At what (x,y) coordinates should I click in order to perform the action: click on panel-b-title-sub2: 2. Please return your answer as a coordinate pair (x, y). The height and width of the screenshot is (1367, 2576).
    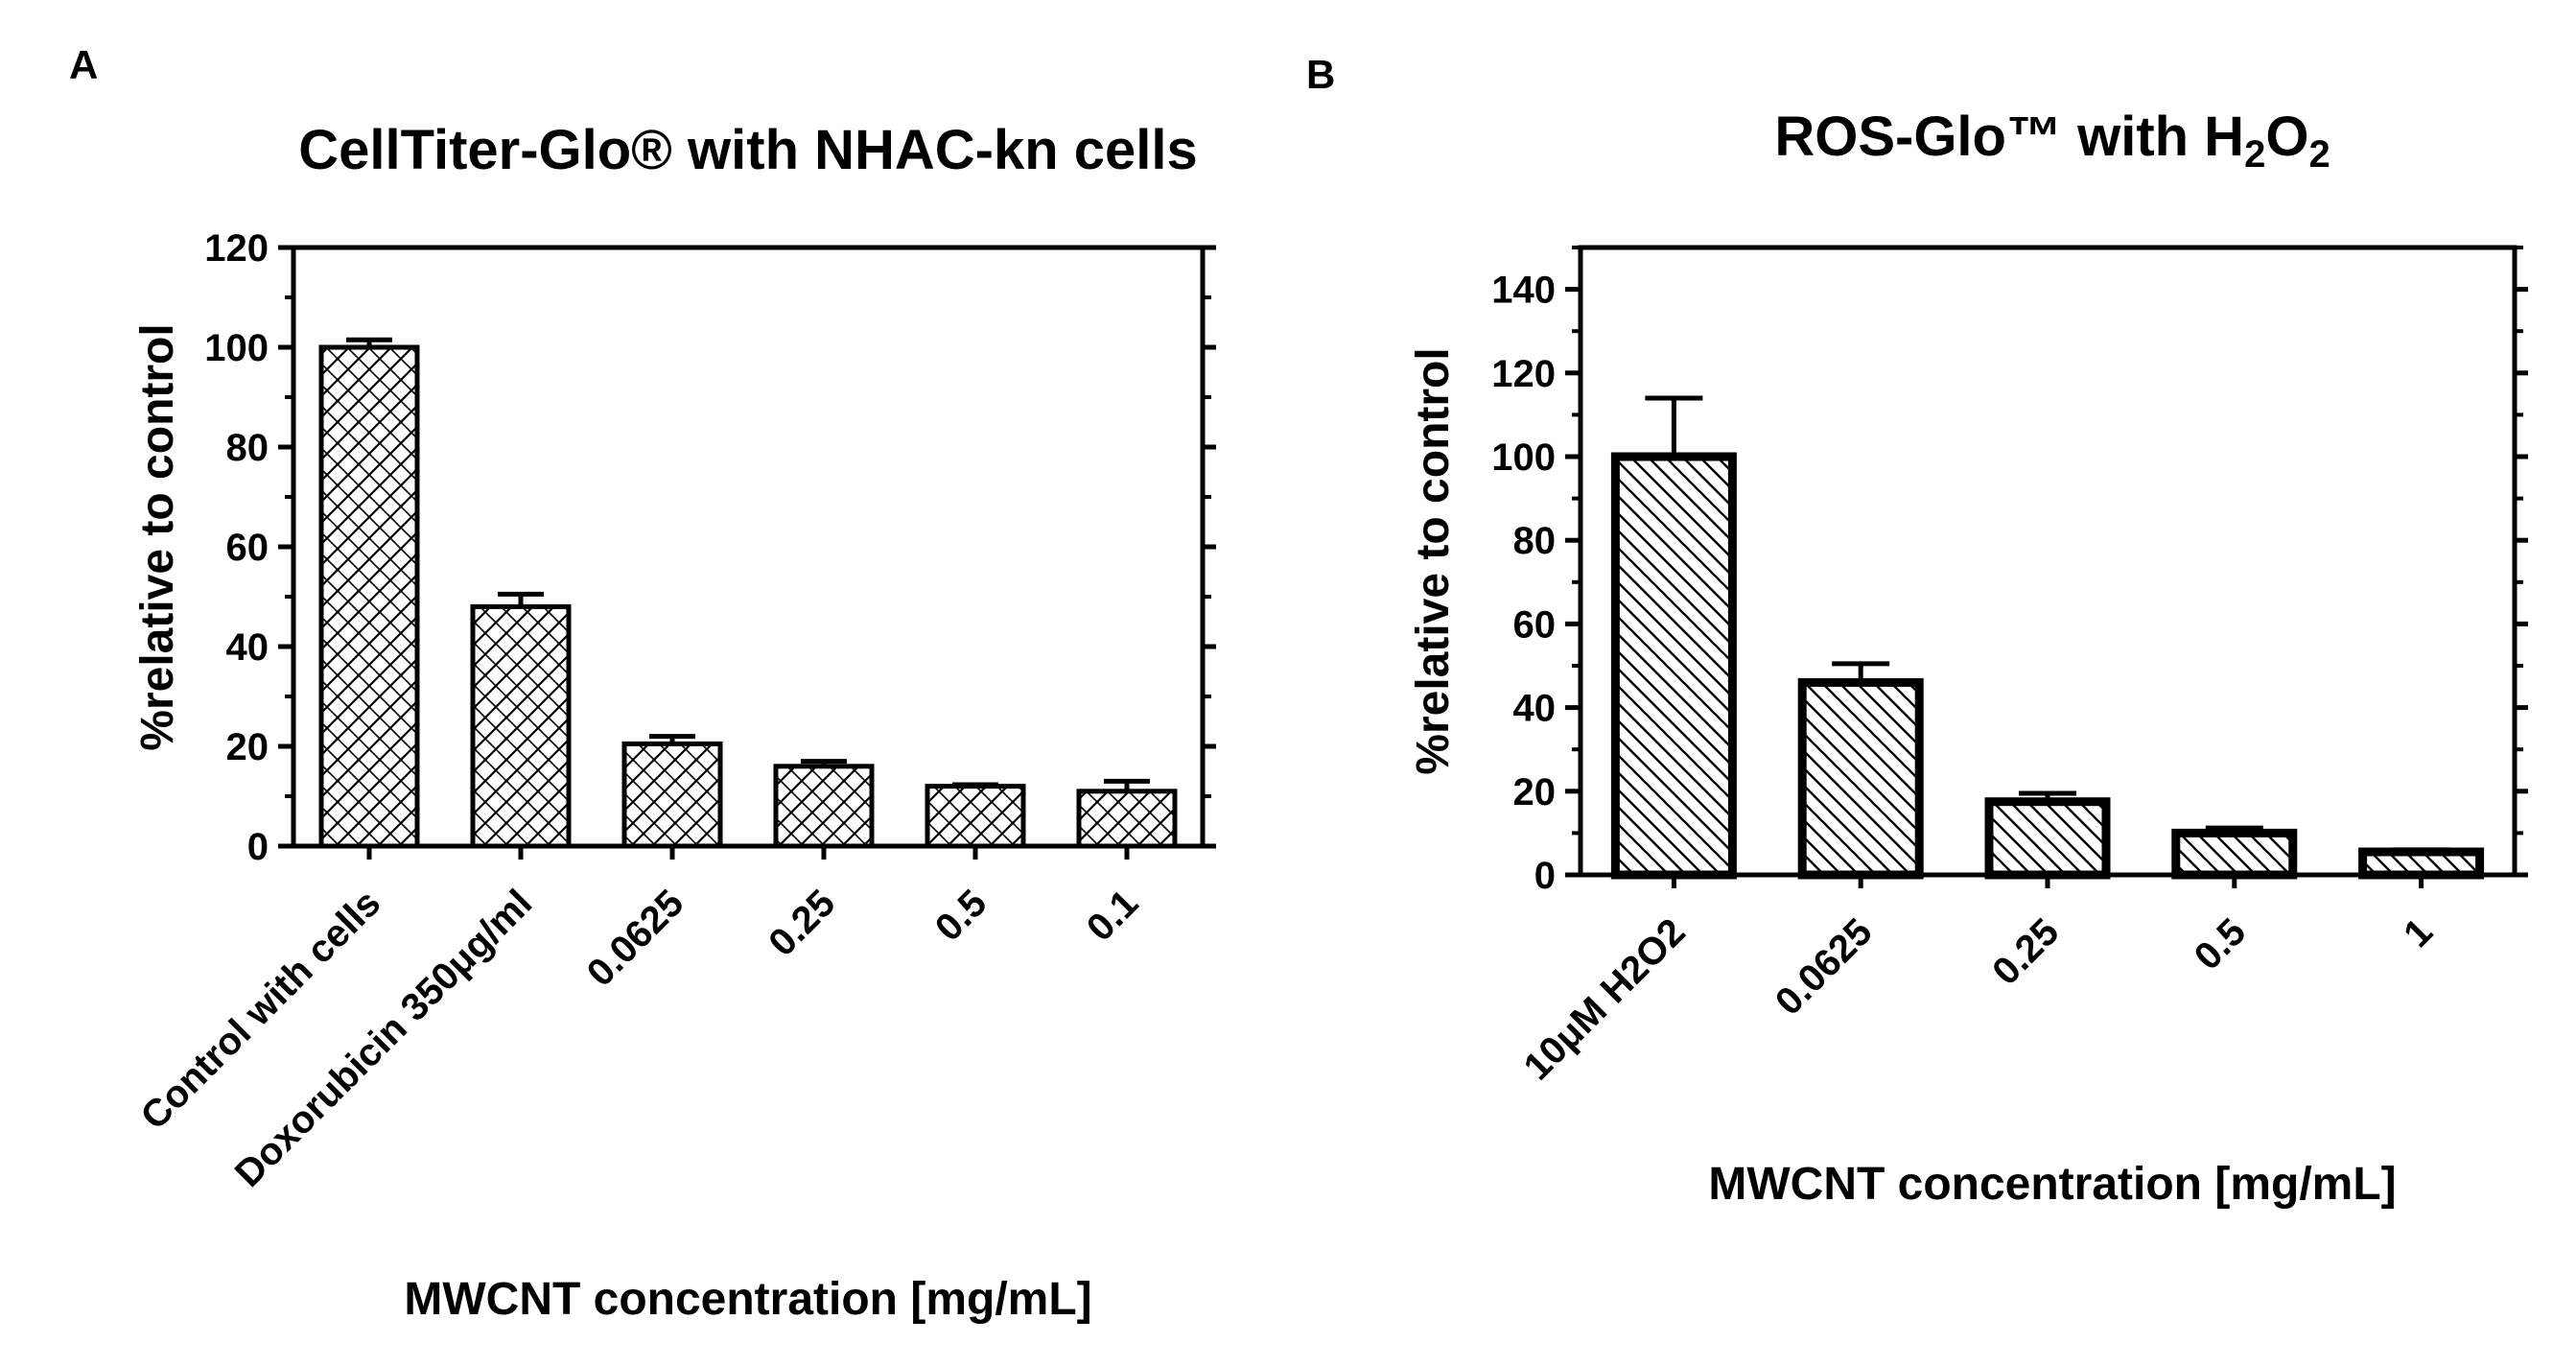
    Looking at the image, I should click on (2319, 154).